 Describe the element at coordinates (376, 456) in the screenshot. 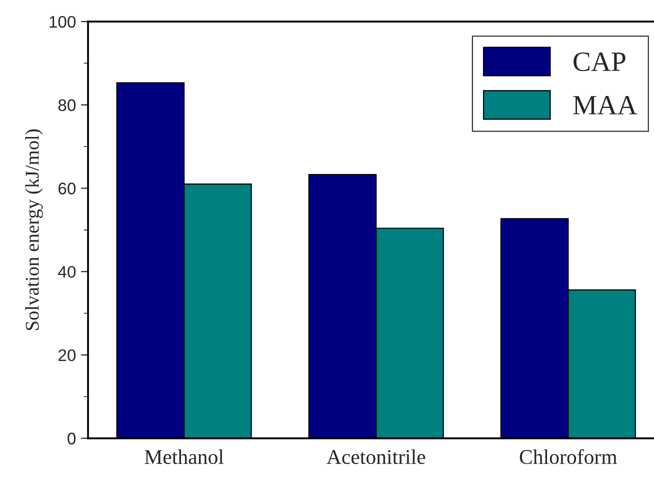

I see `x-tick-label: Acetonitrile` at that location.